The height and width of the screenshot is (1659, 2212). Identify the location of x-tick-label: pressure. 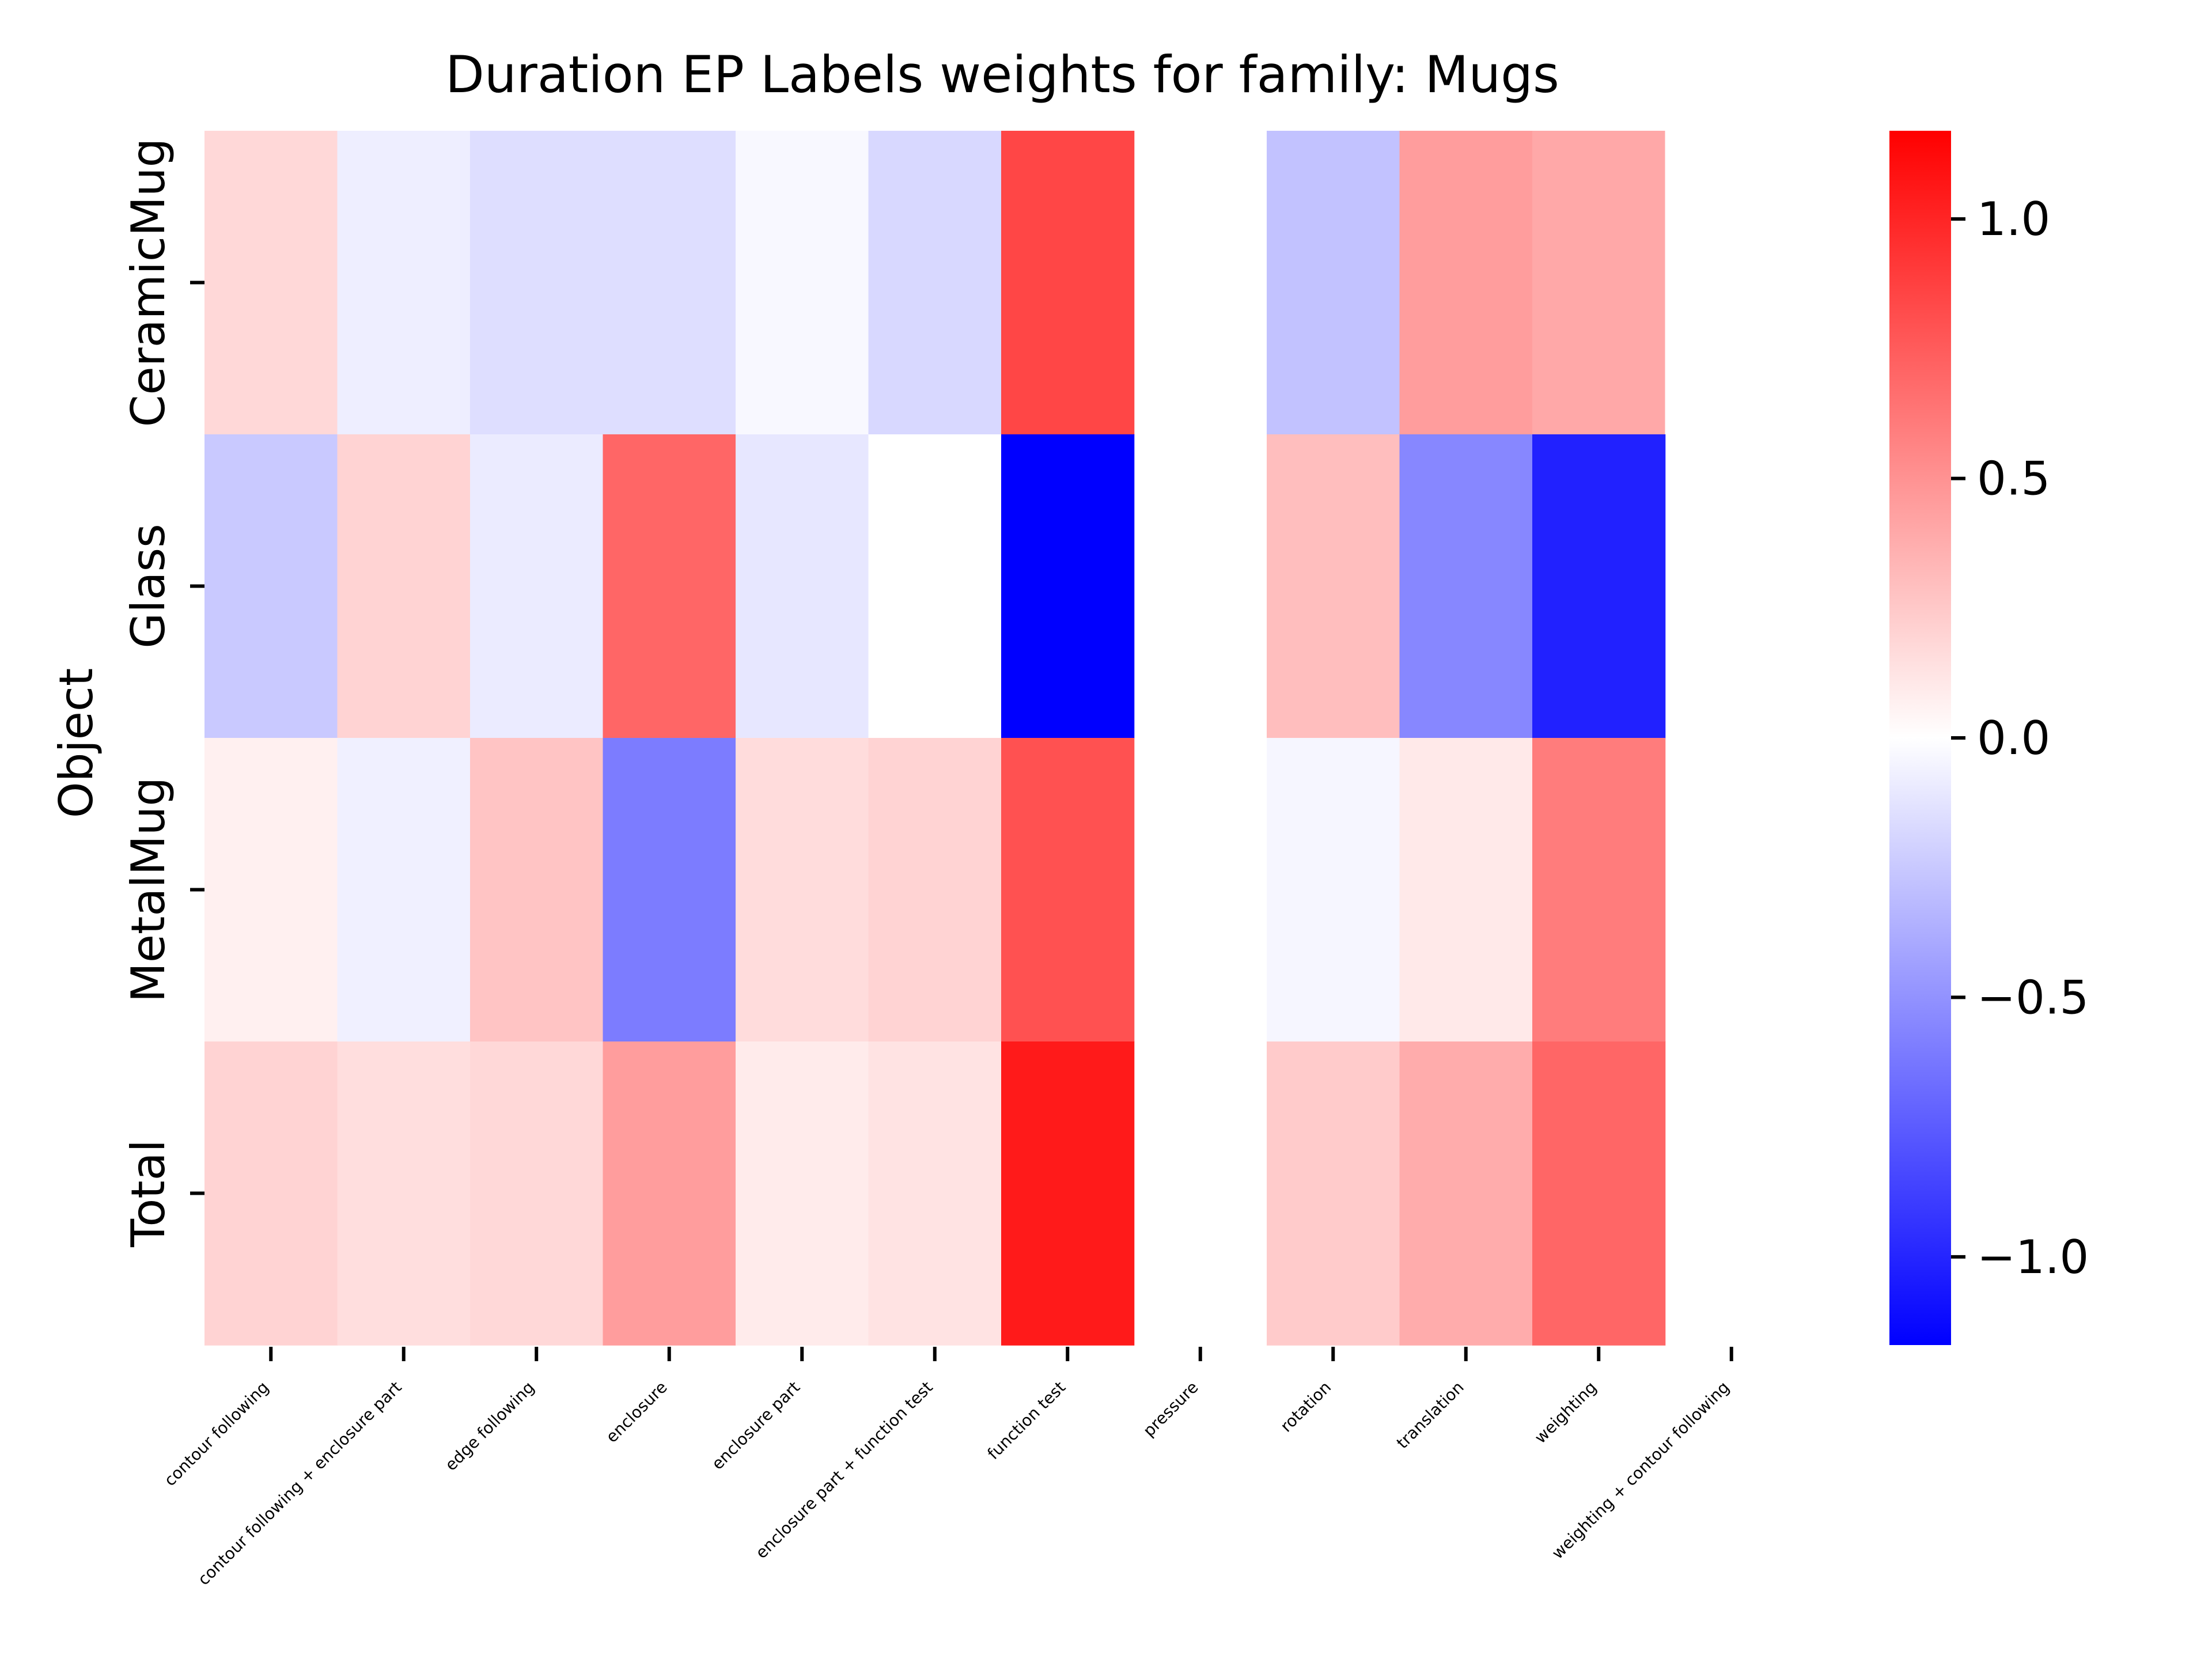
(1170, 1409).